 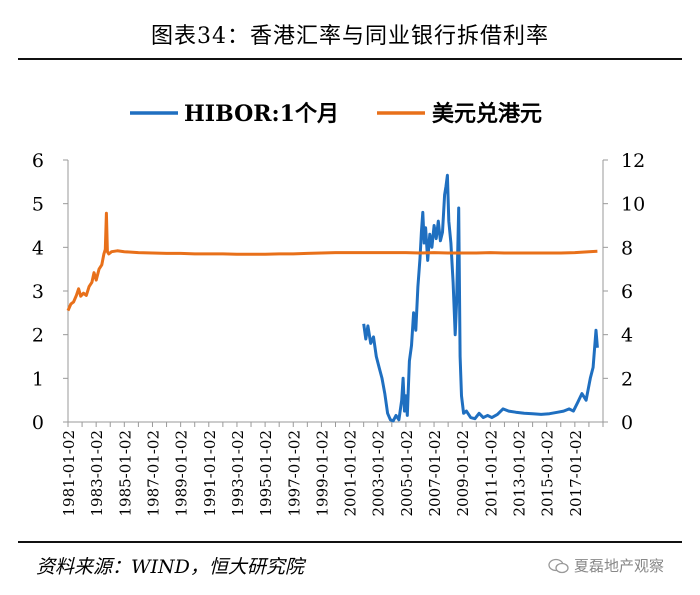 I want to click on right-tick-label: 8, so click(x=627, y=248).